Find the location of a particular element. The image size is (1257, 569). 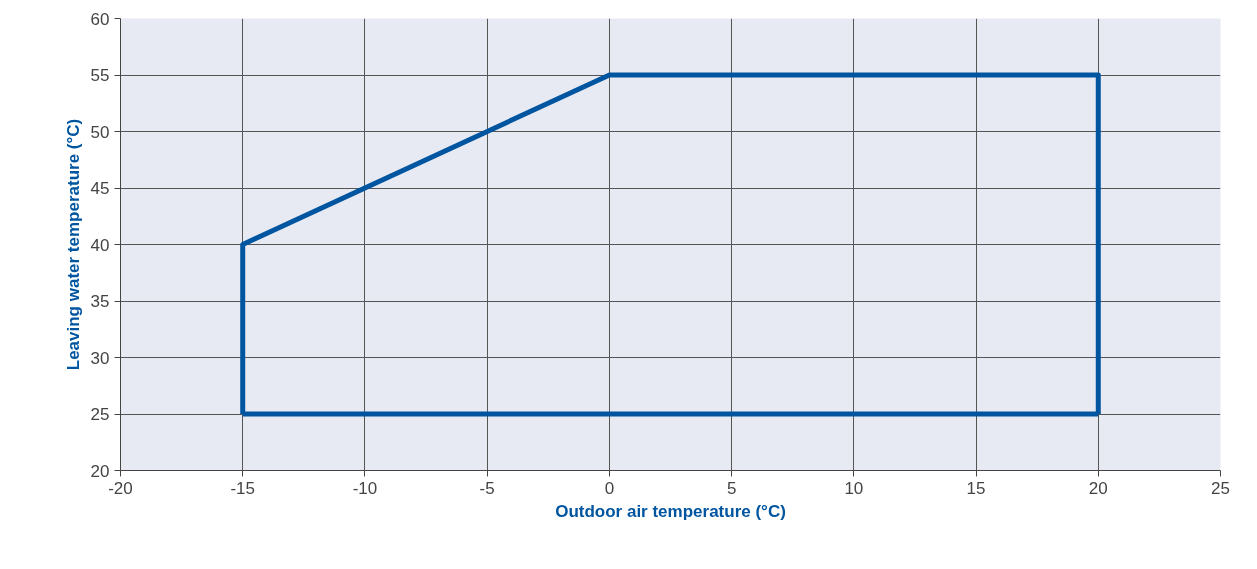

y-tick-label: 30 is located at coordinates (100, 358).